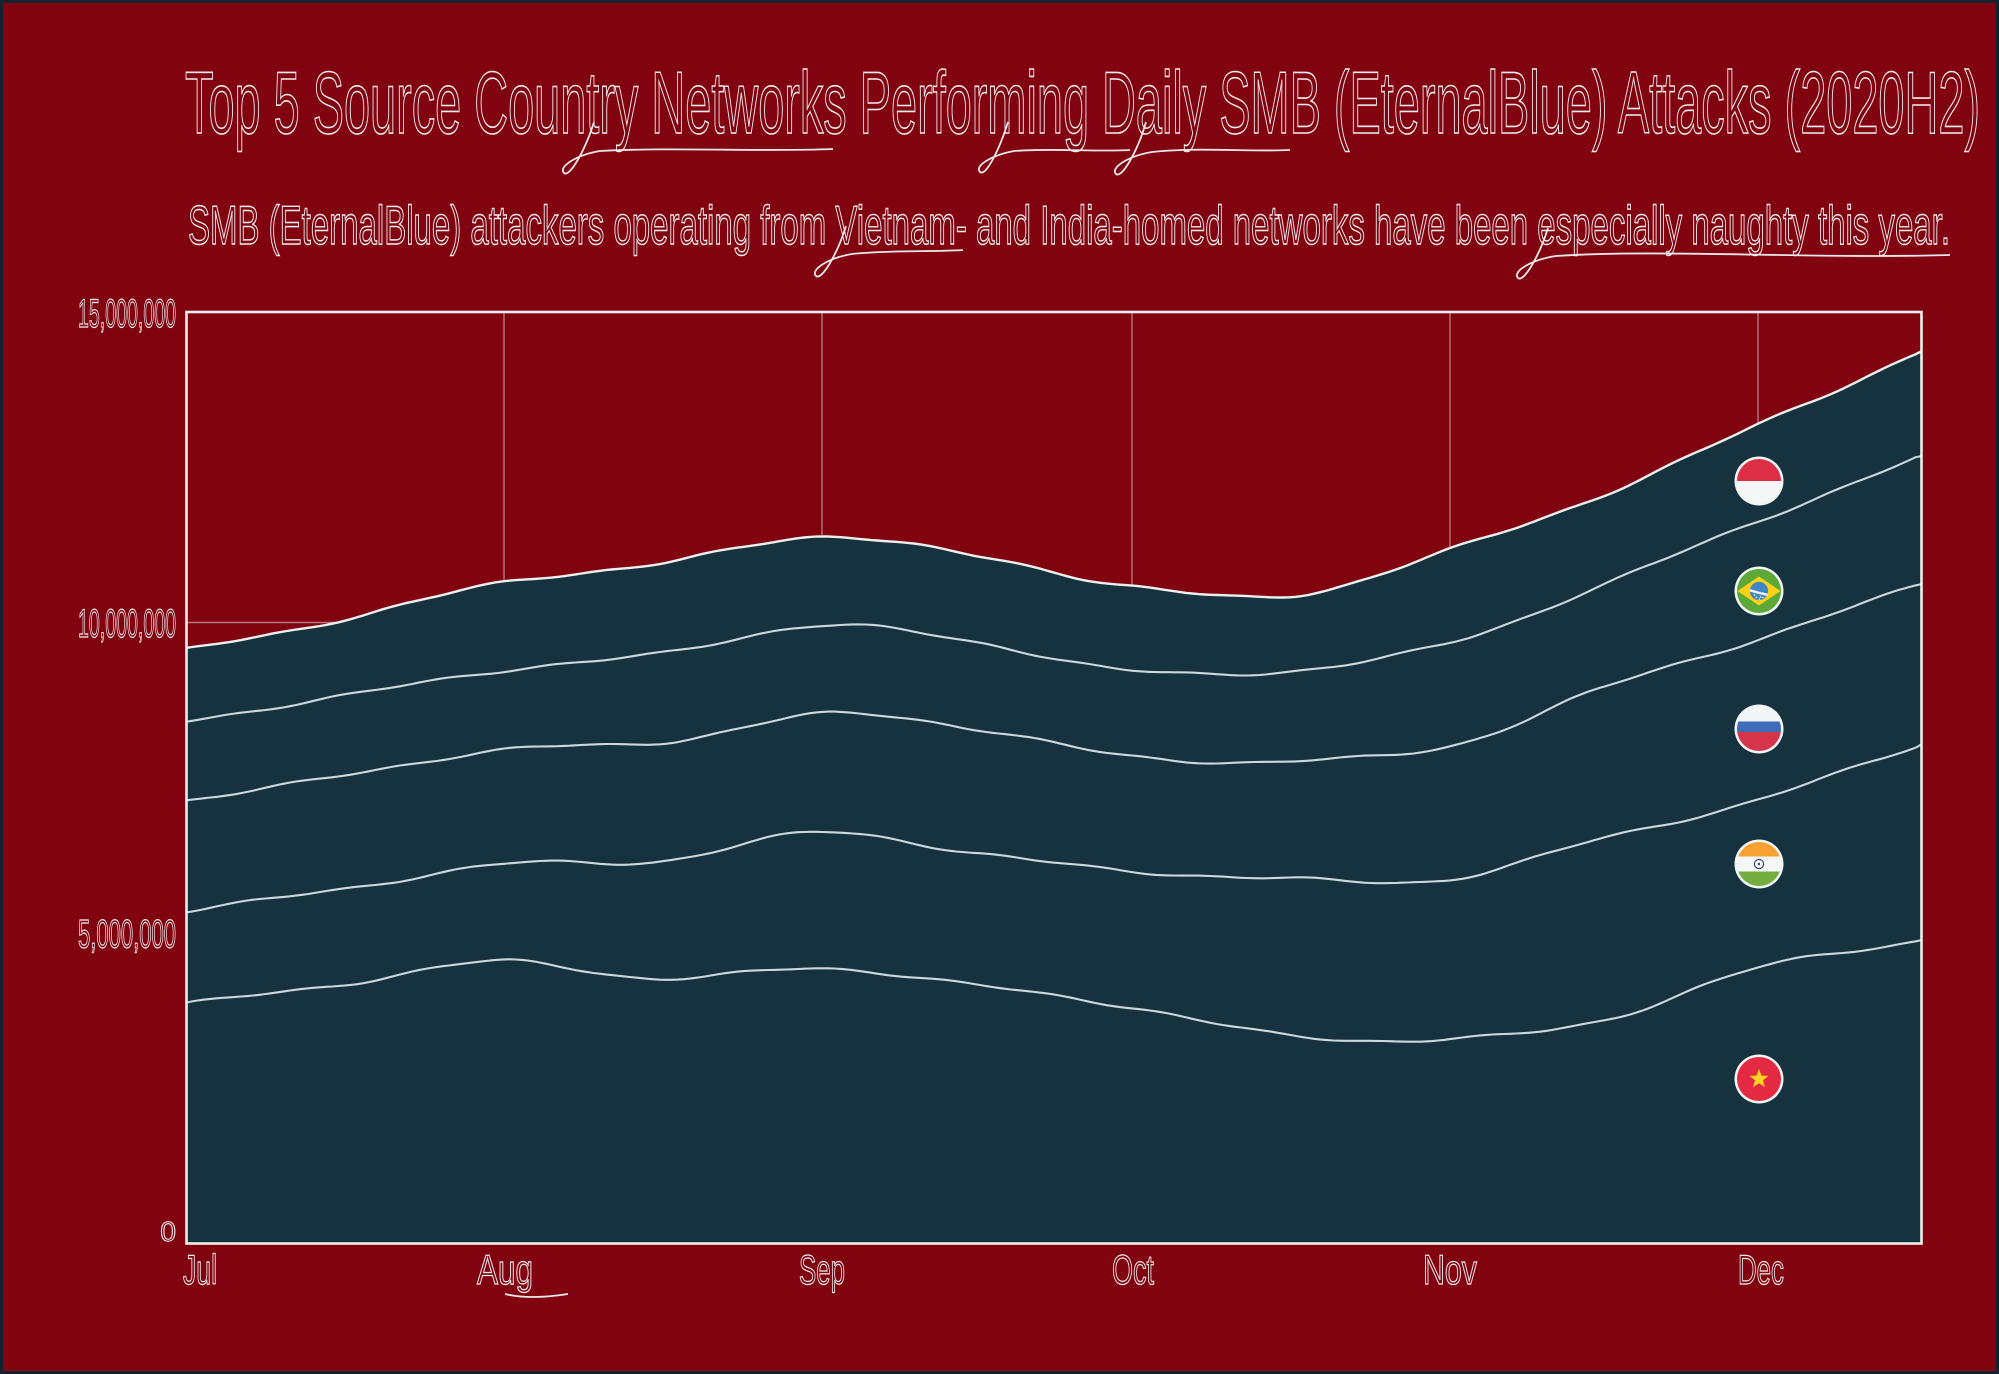 Image resolution: width=1999 pixels, height=1374 pixels. What do you see at coordinates (127, 935) in the screenshot?
I see `svg-text: 5,000,000` at bounding box center [127, 935].